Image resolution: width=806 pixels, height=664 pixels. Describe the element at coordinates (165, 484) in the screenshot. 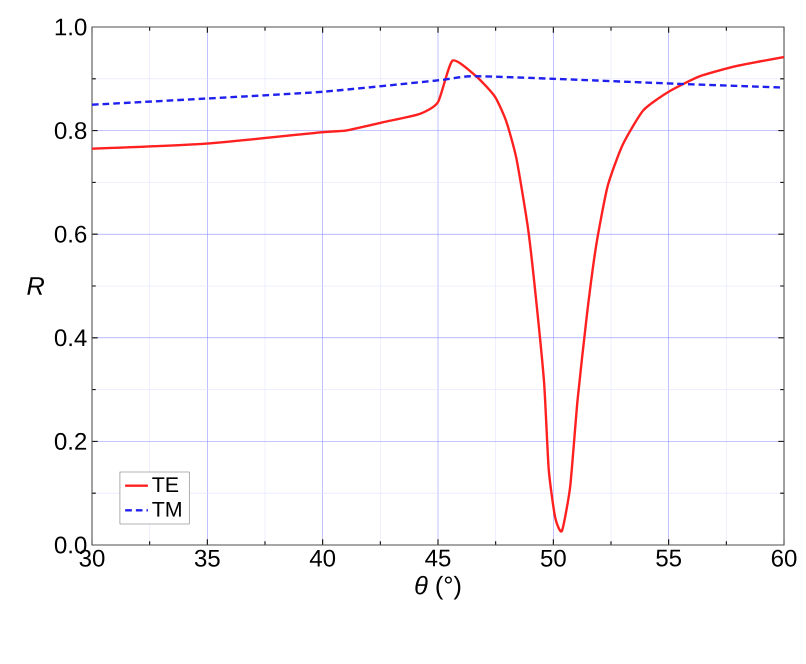

I see `legend-label: TE` at that location.